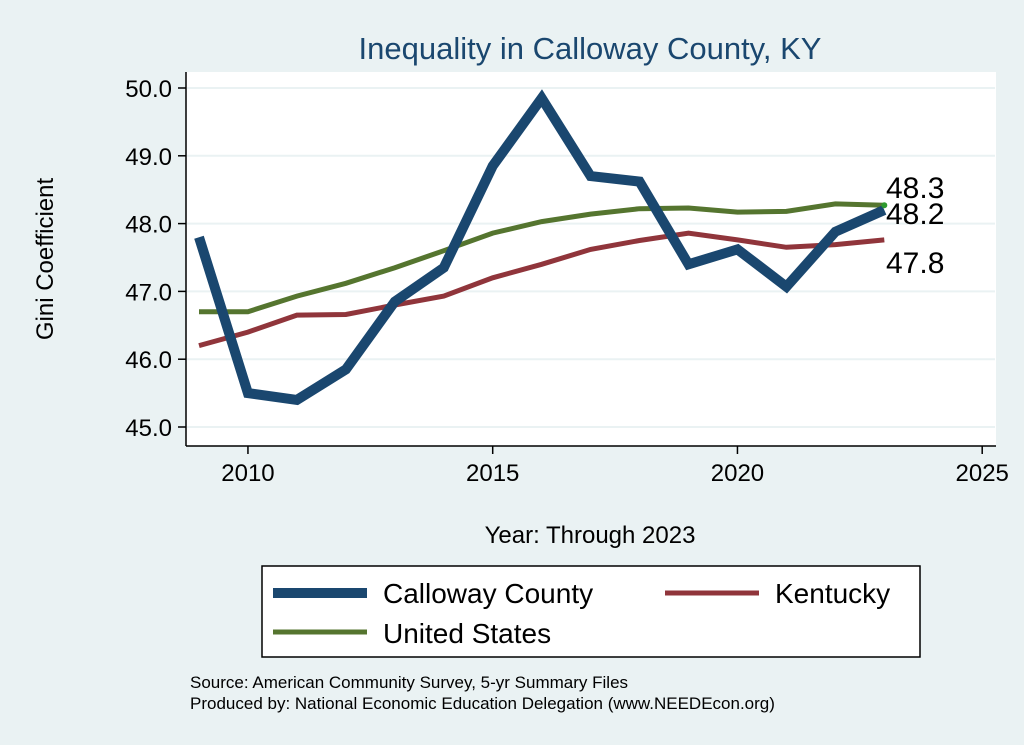 The height and width of the screenshot is (745, 1024). I want to click on united-states-end-marker, so click(884, 205).